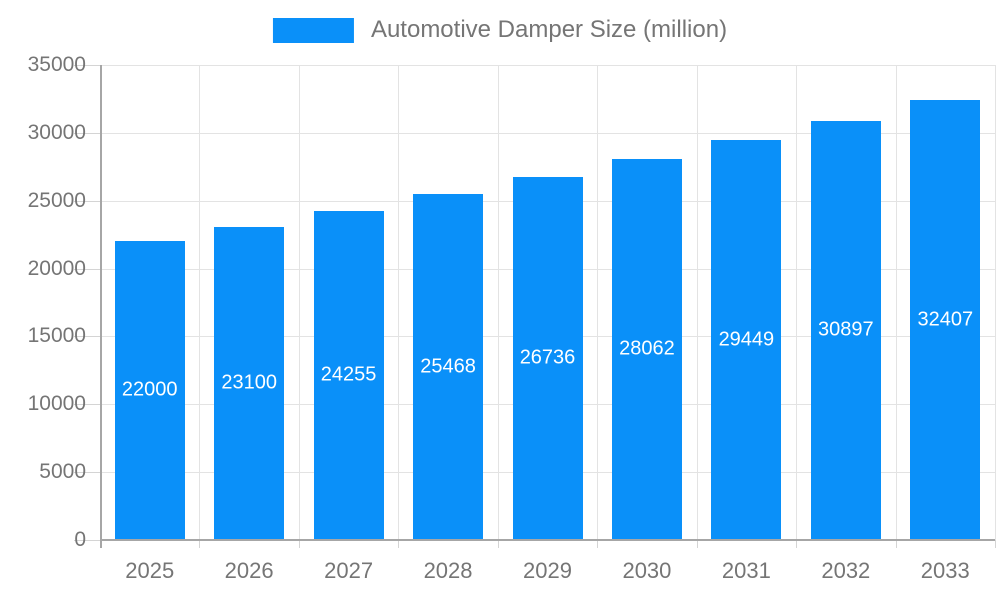 This screenshot has height=600, width=1000. I want to click on bar-value-label: 28062, so click(647, 348).